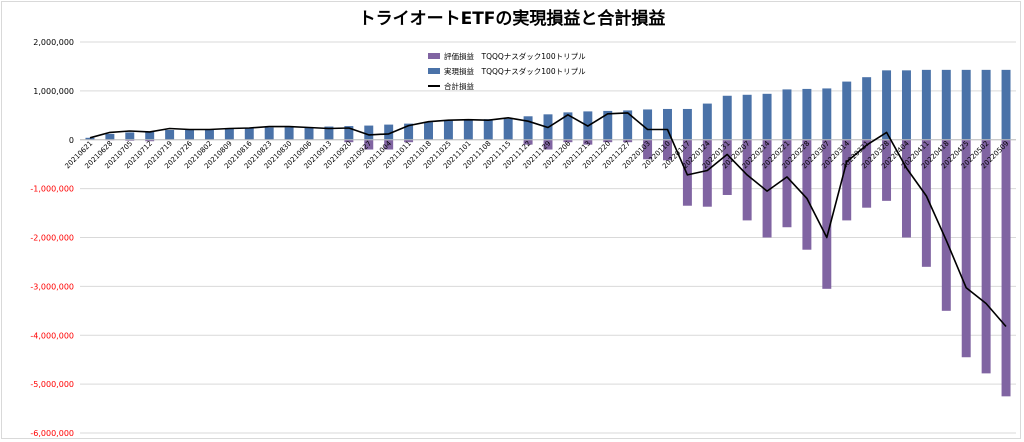  Describe the element at coordinates (53, 42) in the screenshot. I see `y-tick-label: 2,000,000` at that location.